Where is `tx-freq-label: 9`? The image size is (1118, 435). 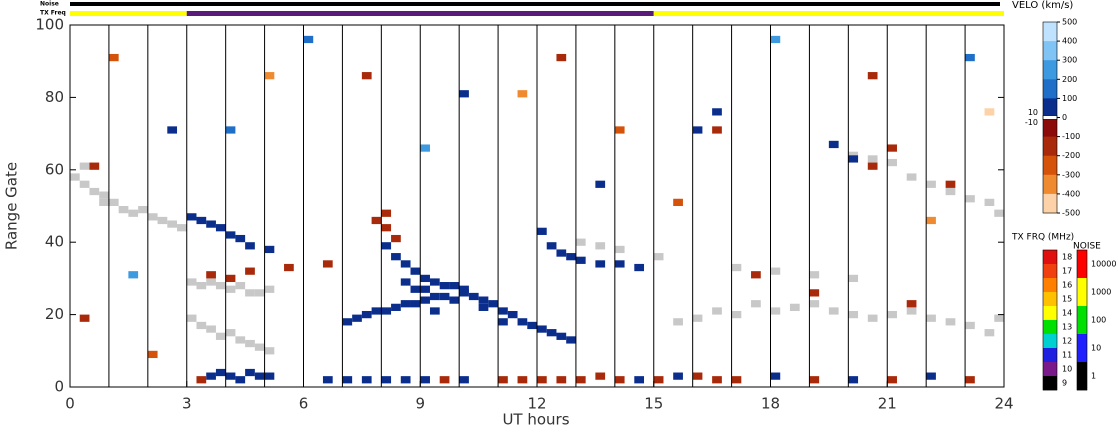
tx-freq-label: 9 is located at coordinates (1064, 383).